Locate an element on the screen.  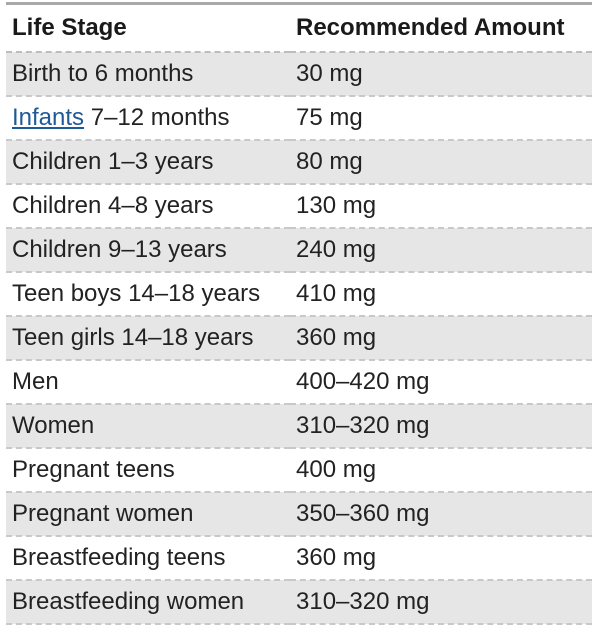
life-stage-text: Women is located at coordinates (53, 425).